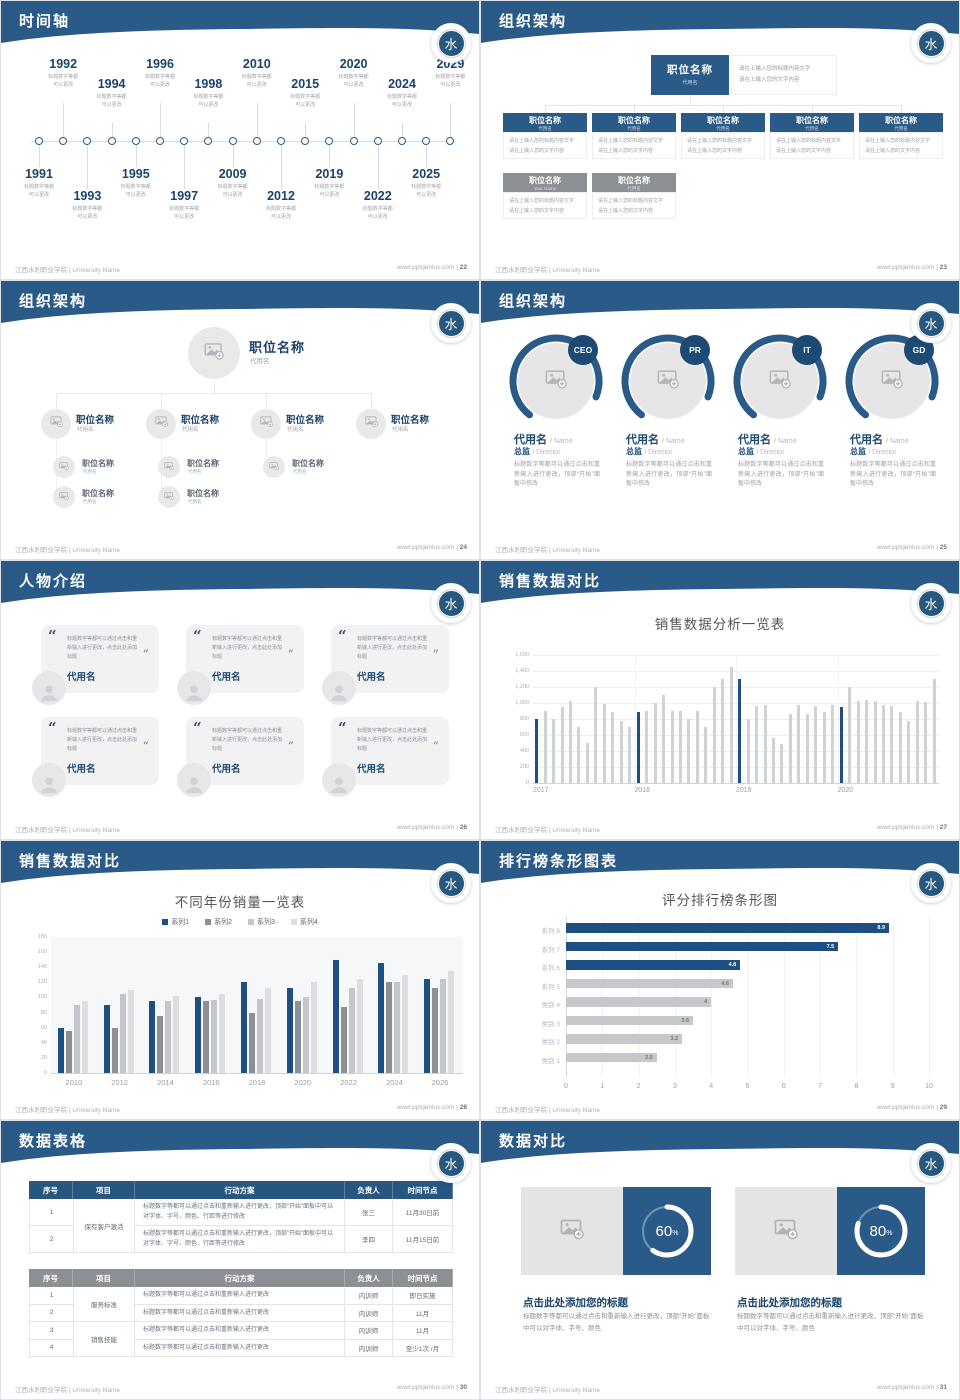  I want to click on person-quote: 标题数字等都可以通过点击和重新输入进行更改，点击此处添加标题, so click(102, 740).